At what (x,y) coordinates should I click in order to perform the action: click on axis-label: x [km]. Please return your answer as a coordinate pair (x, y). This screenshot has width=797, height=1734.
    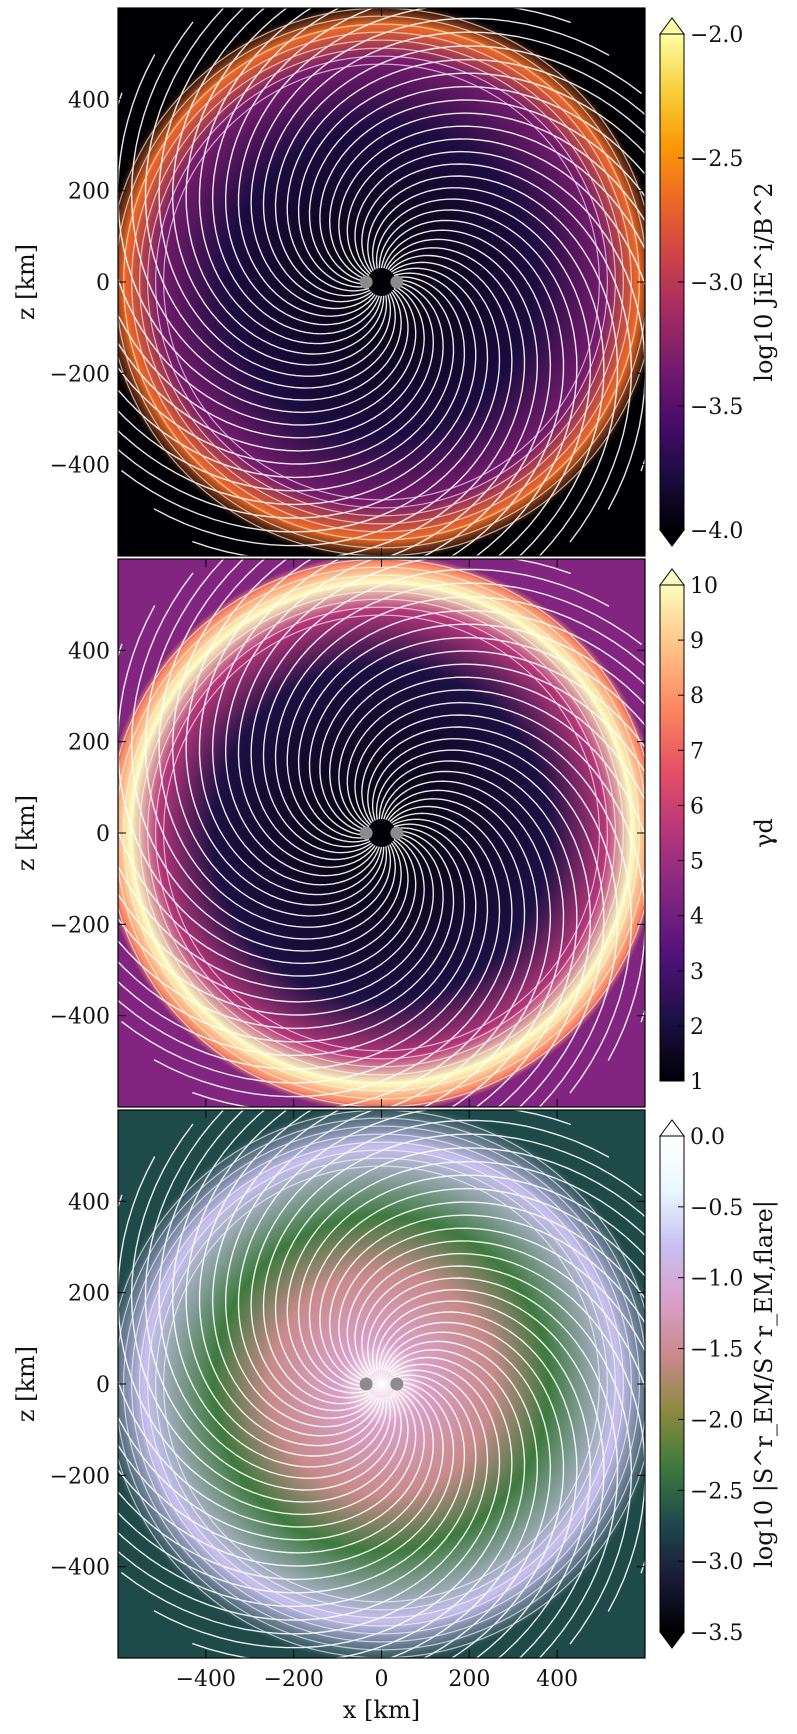
    Looking at the image, I should click on (381, 1710).